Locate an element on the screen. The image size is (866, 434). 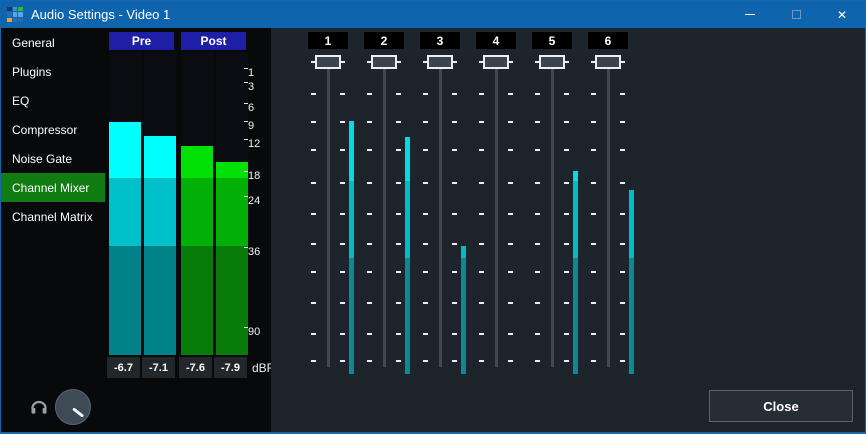
sidebar-item-label: EQ is located at coordinates (21, 100).